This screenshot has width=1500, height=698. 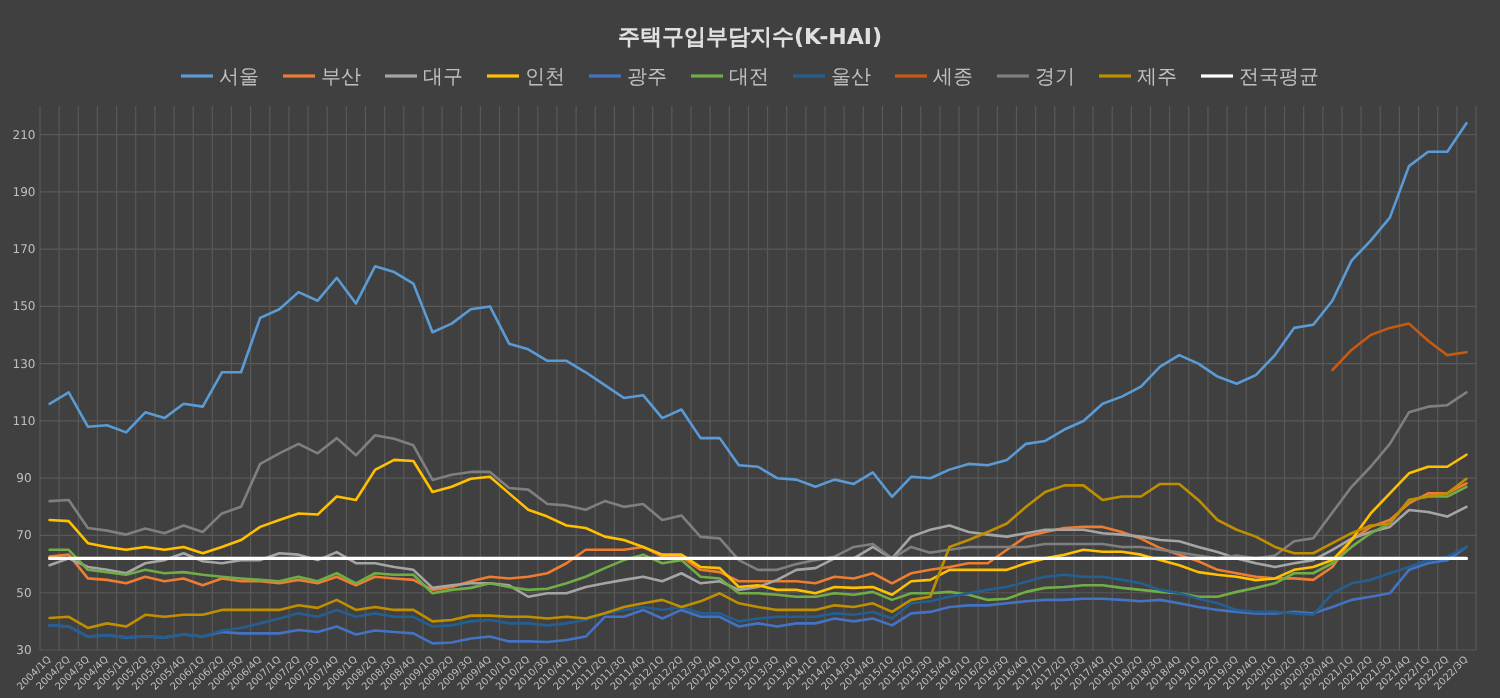 I want to click on legend-label: 인천, so click(x=545, y=78).